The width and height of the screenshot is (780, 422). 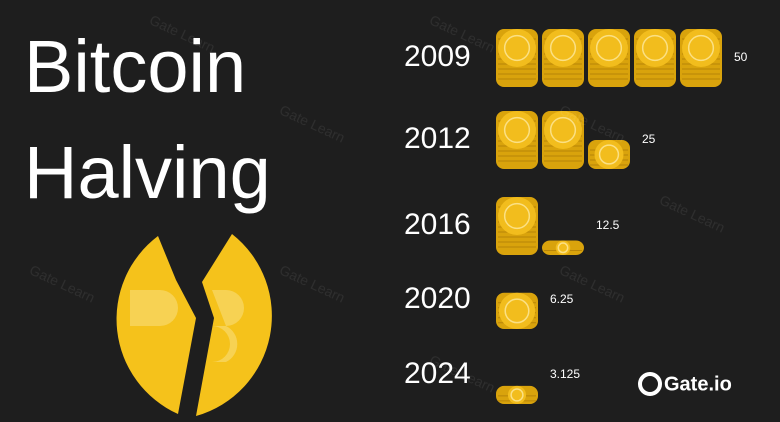 I want to click on coin-half, so click(x=234, y=325).